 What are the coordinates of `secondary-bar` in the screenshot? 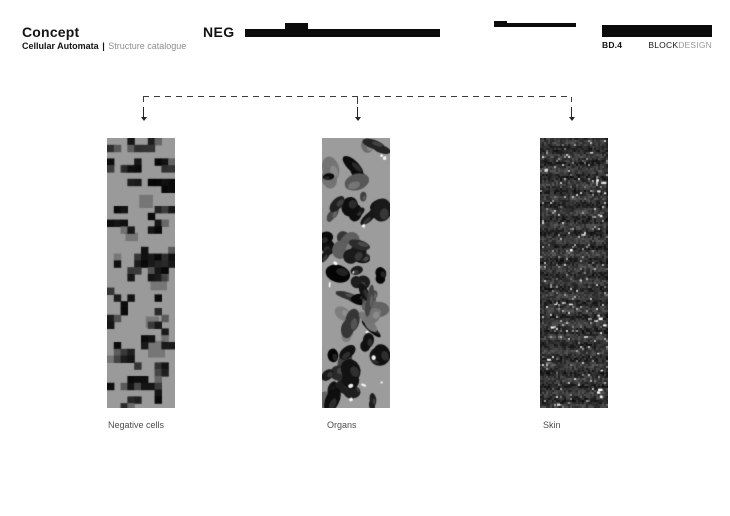 It's located at (535, 24).